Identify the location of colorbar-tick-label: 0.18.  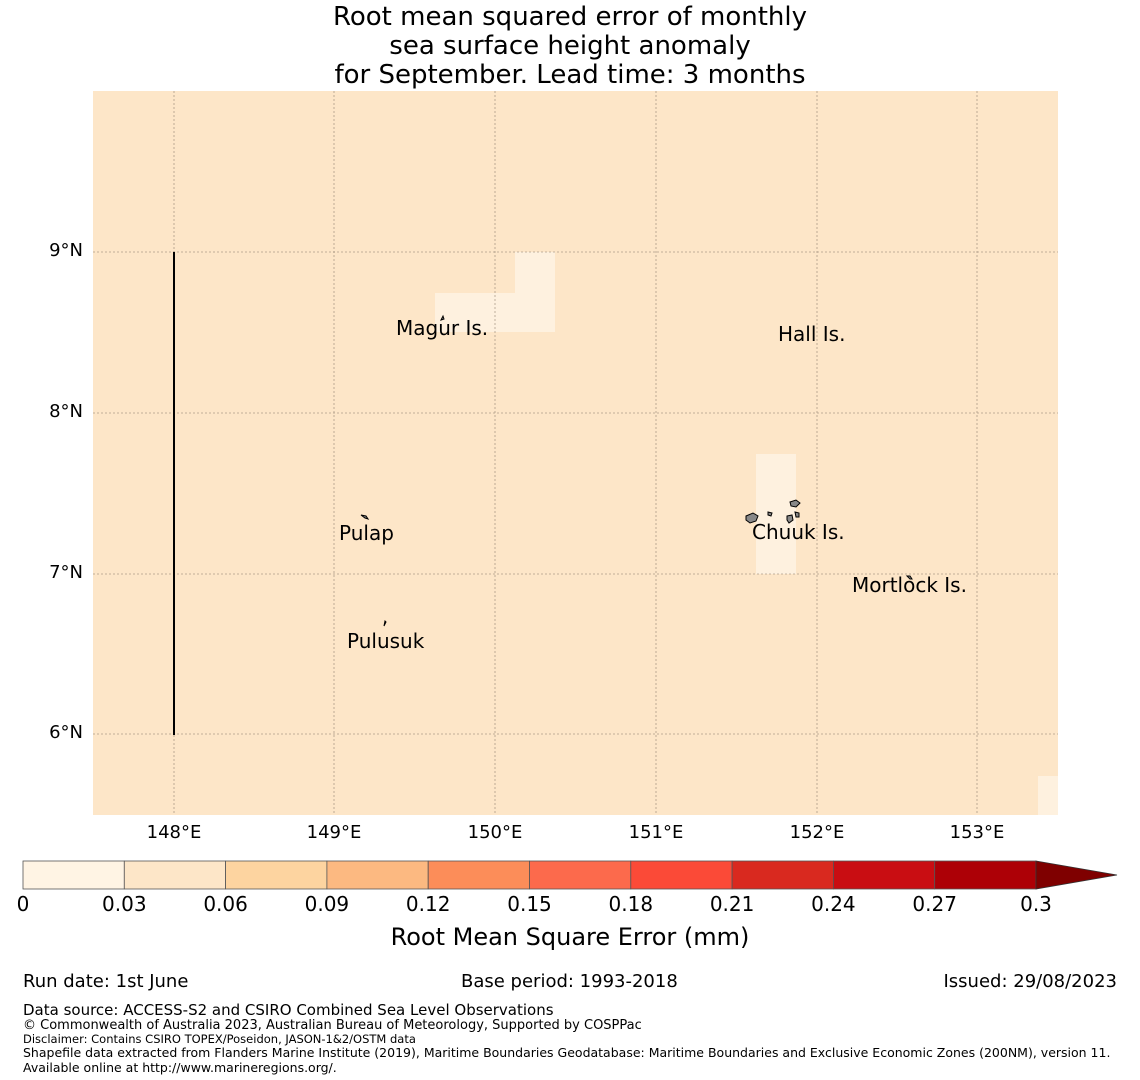
(631, 904).